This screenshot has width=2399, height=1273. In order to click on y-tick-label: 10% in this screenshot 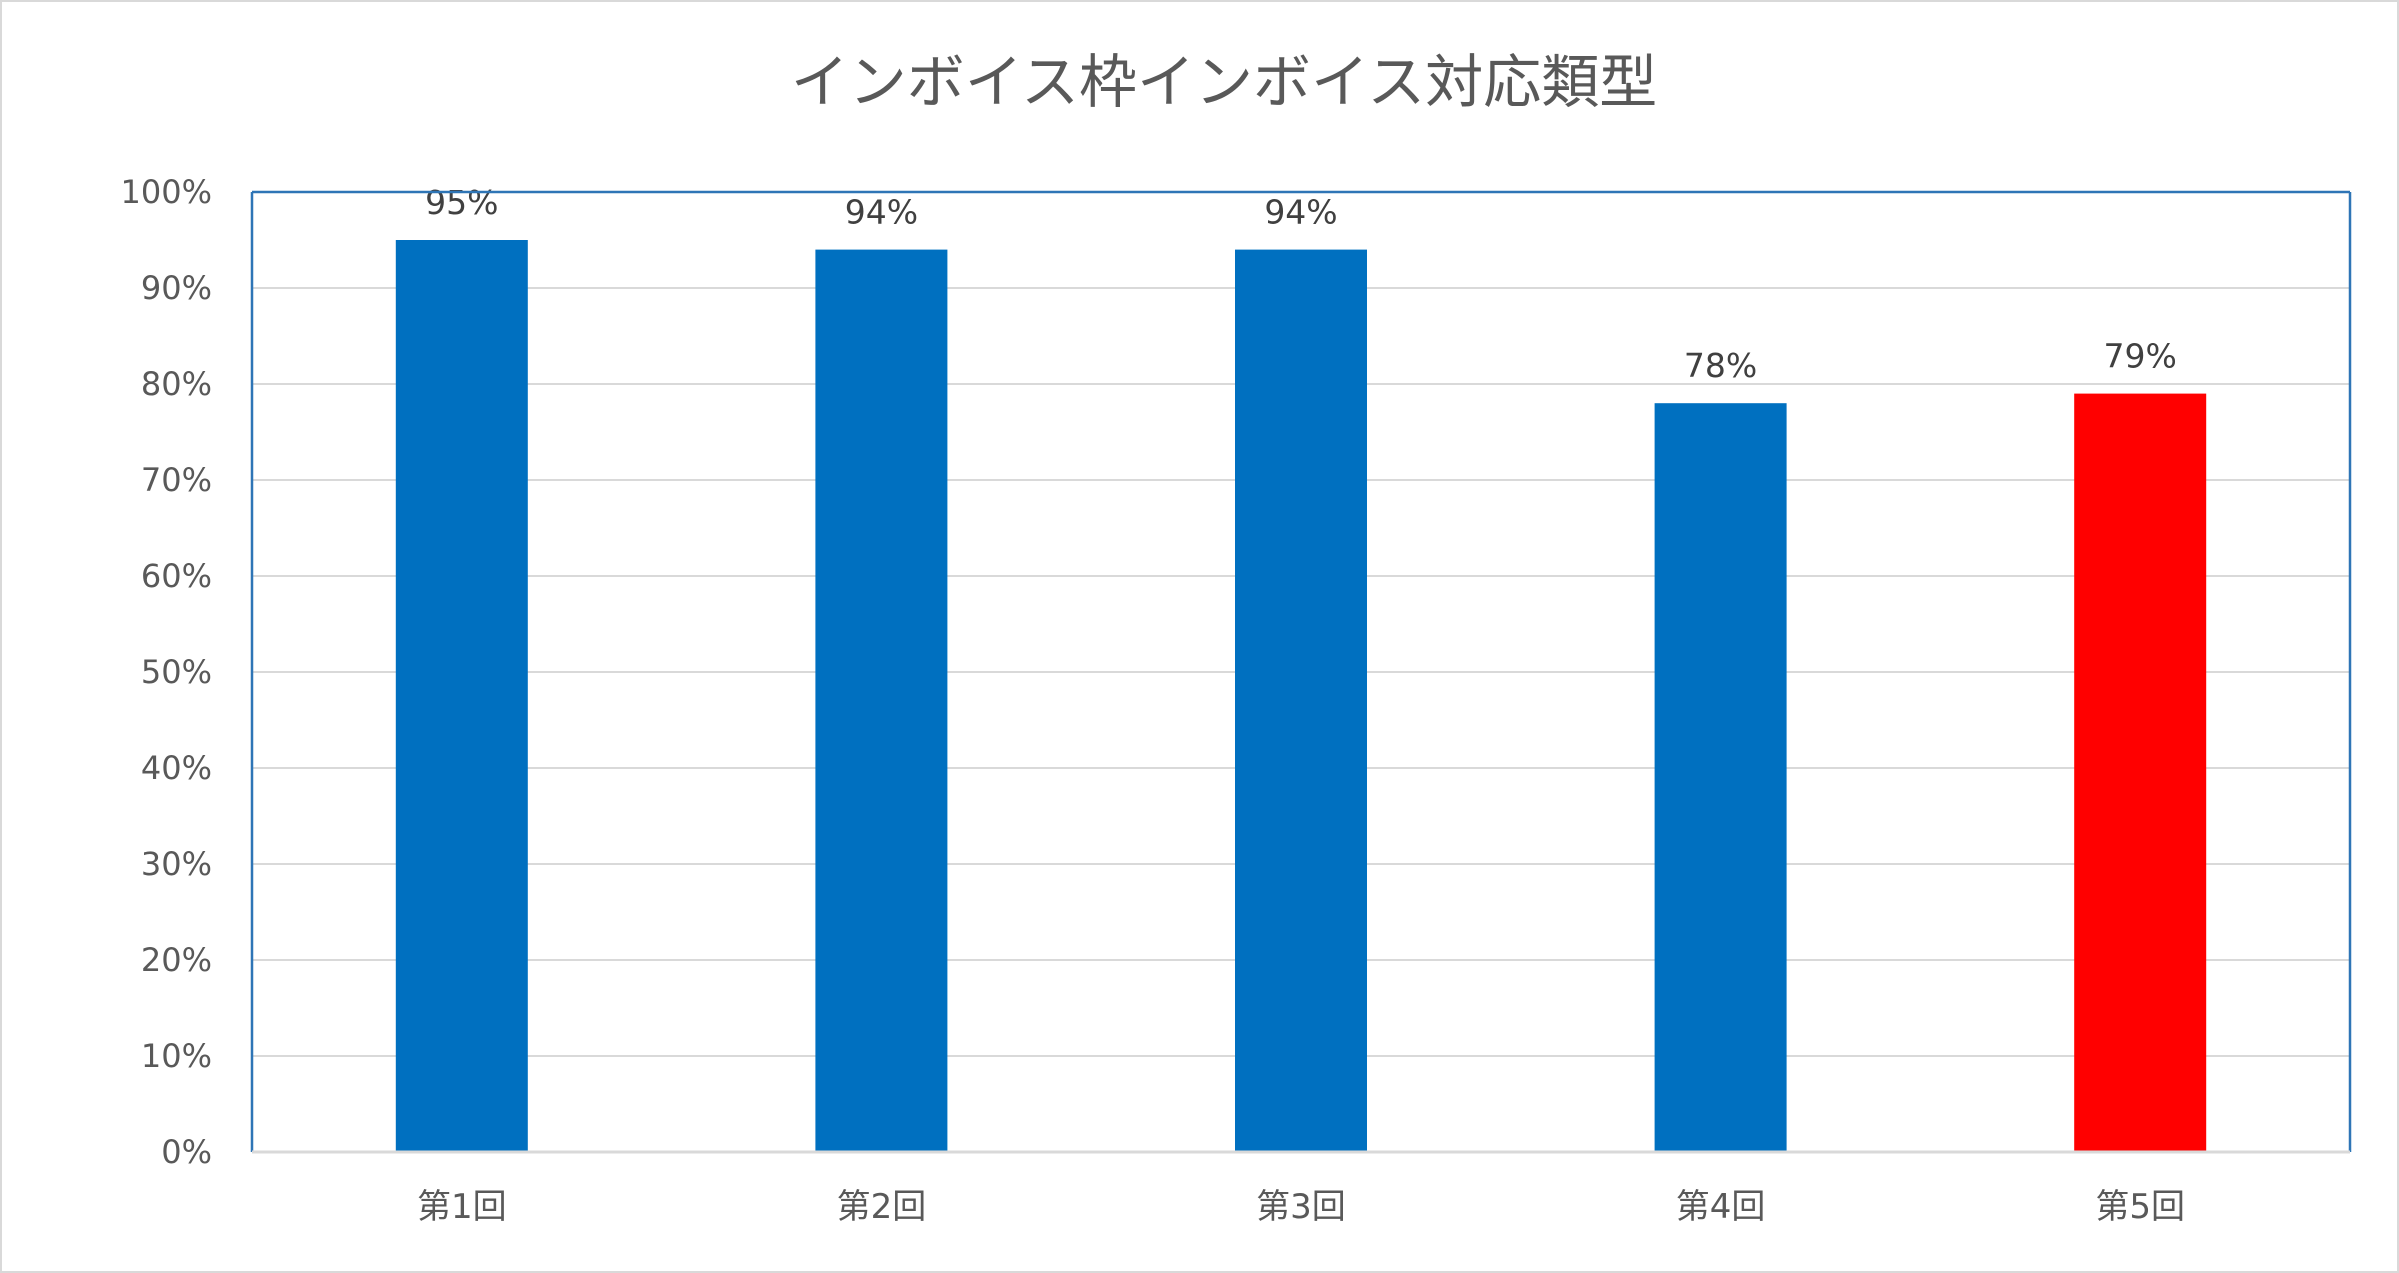, I will do `click(176, 1056)`.